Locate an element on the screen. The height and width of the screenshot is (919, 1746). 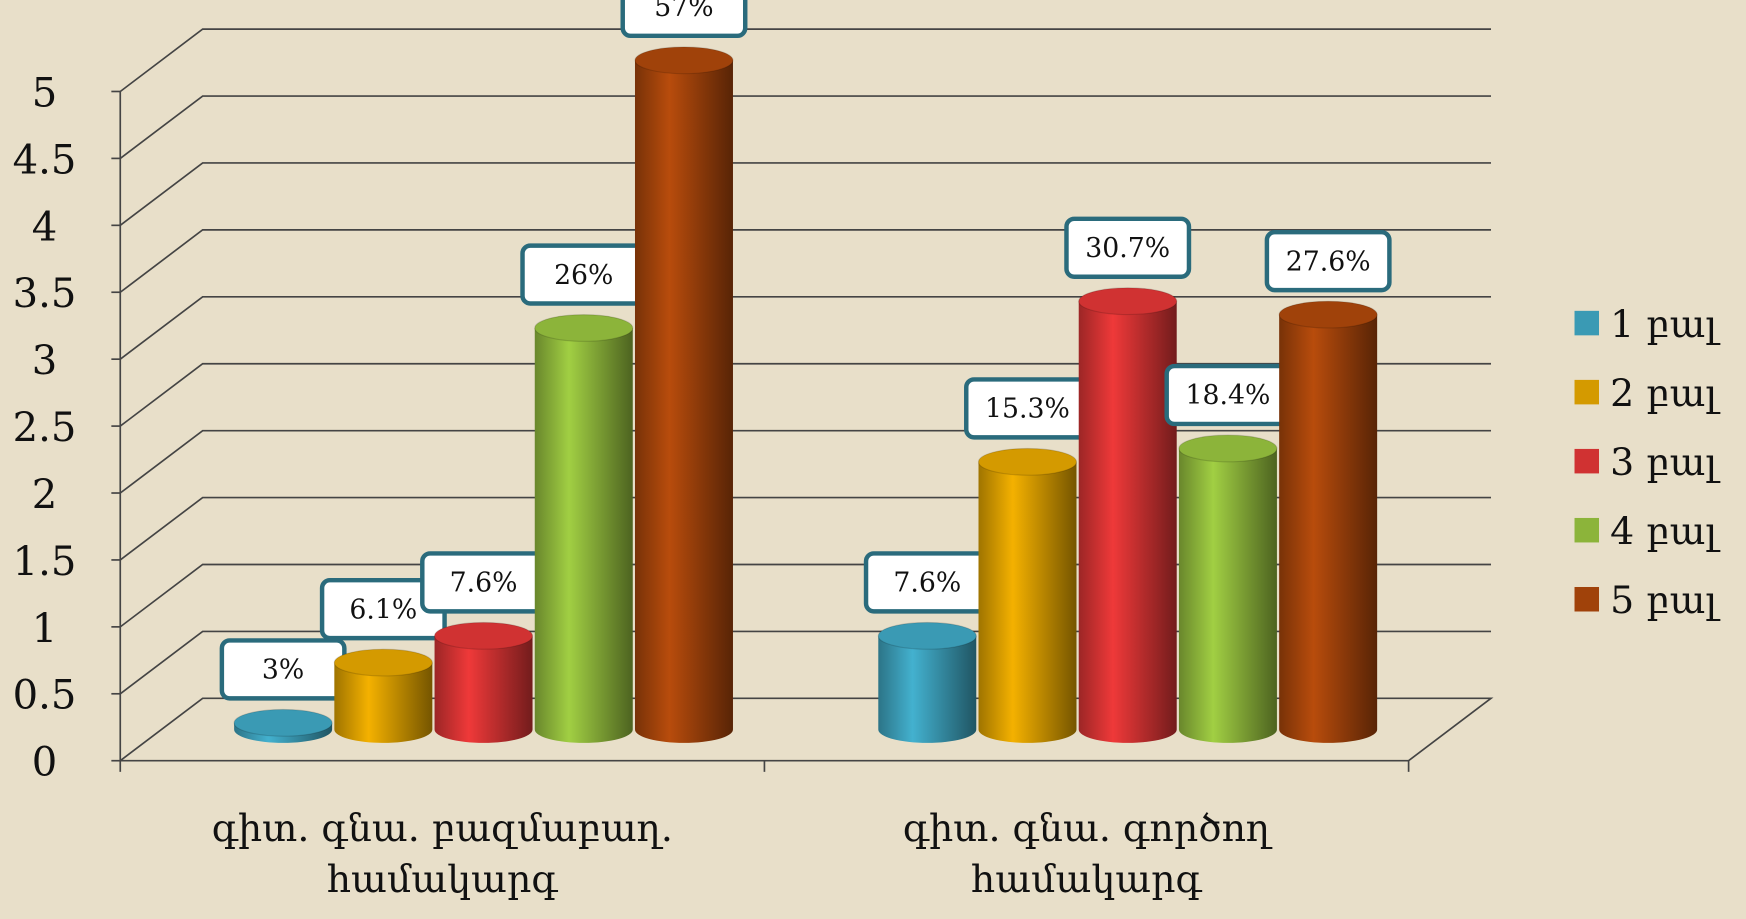
y-tick-label: 0 is located at coordinates (45, 763).